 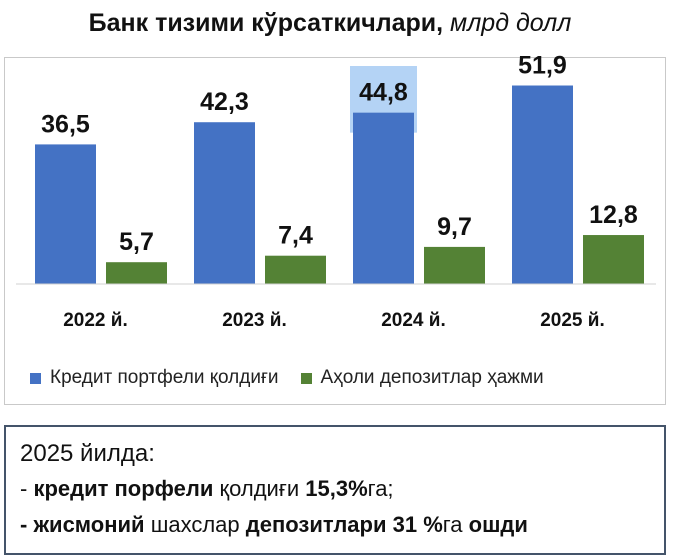 What do you see at coordinates (380, 488) in the screenshot?
I see `note-line1-normal2: га;` at bounding box center [380, 488].